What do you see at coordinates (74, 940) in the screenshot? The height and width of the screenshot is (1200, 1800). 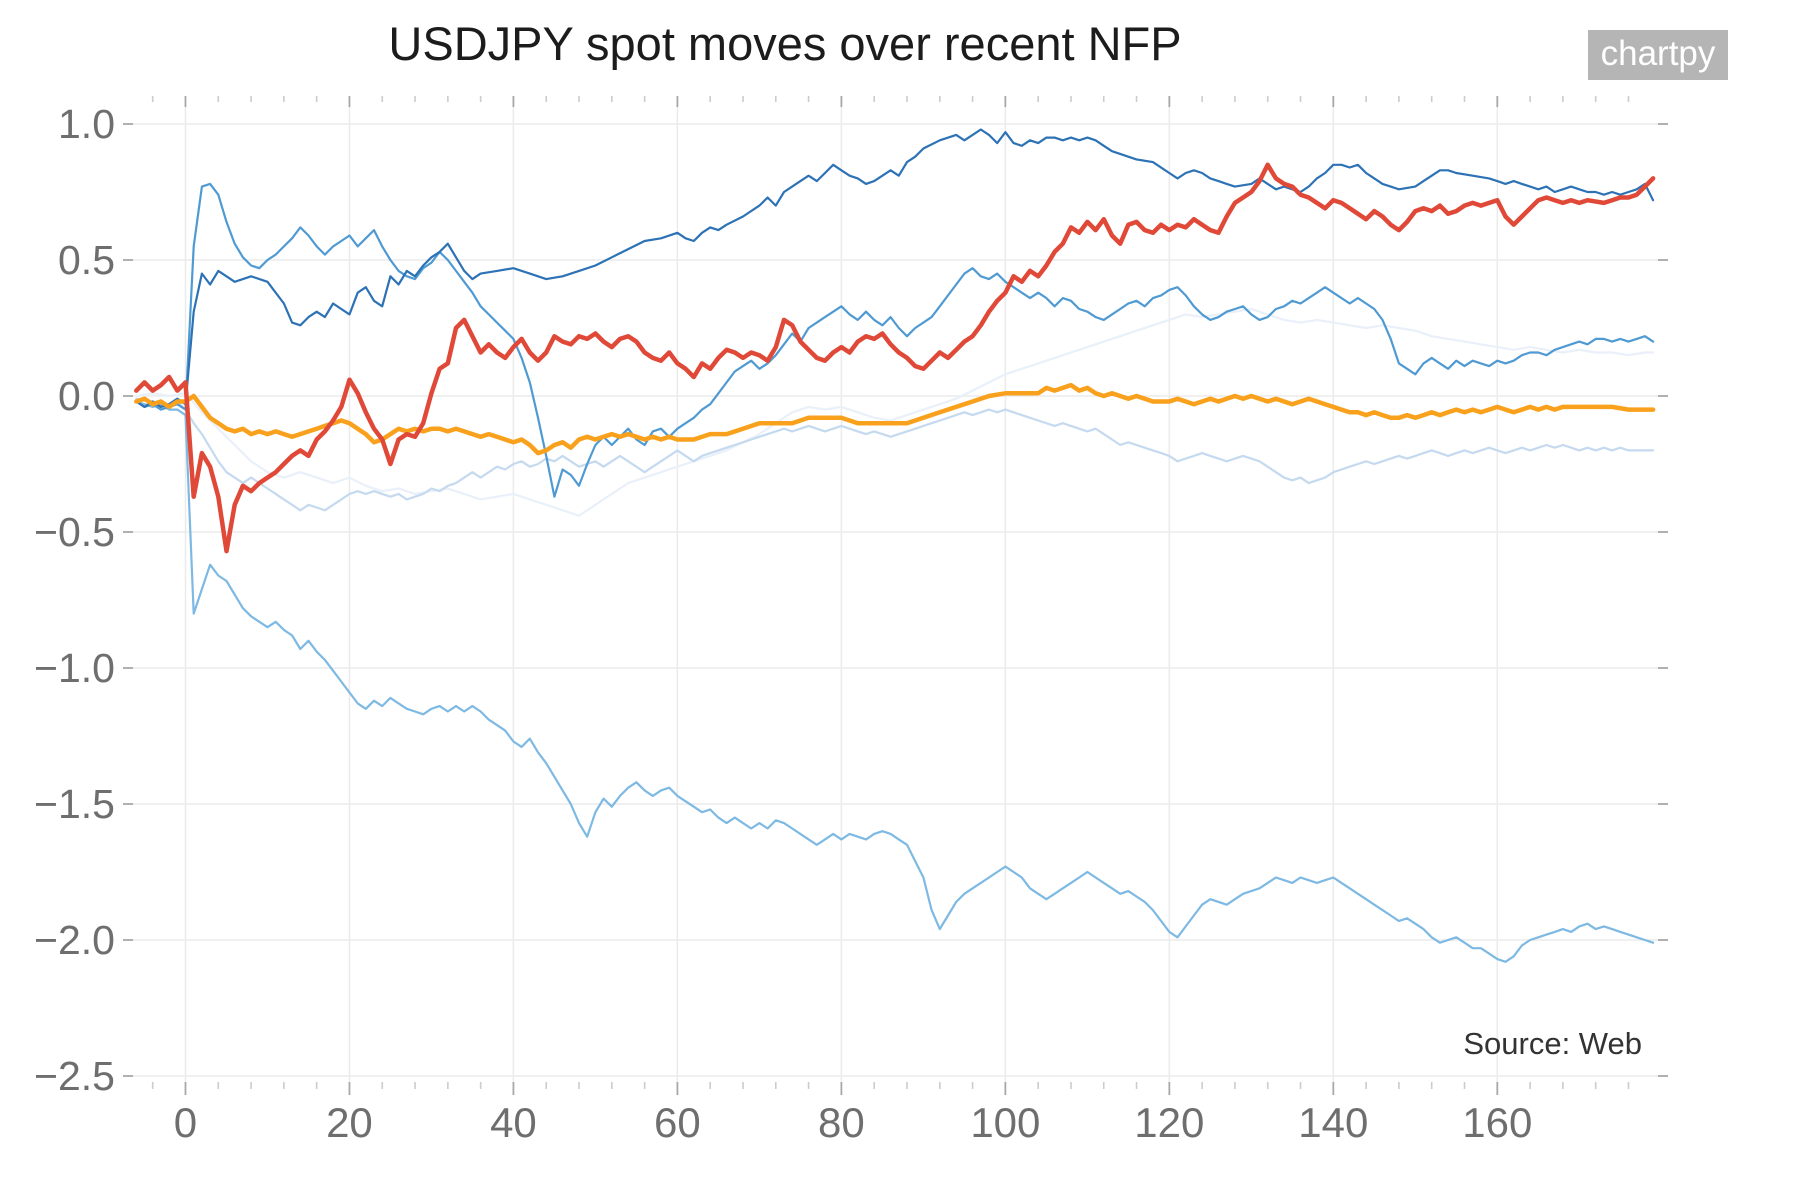 I see `y-tick-label: −2.0` at bounding box center [74, 940].